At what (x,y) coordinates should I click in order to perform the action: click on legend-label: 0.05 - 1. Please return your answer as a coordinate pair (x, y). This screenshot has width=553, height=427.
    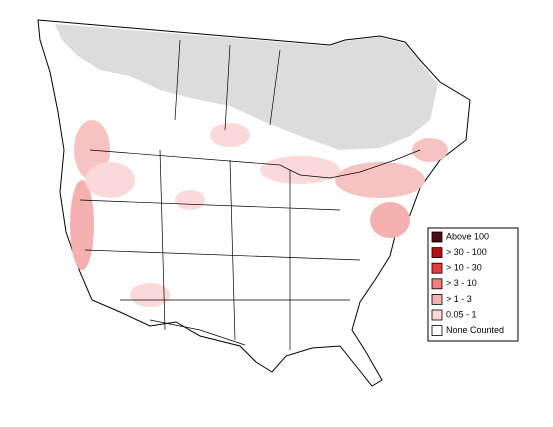
    Looking at the image, I should click on (461, 314).